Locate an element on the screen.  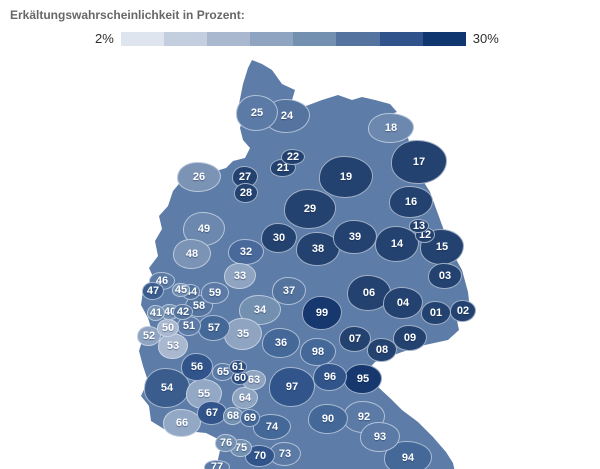
region-label: 29 is located at coordinates (310, 208).